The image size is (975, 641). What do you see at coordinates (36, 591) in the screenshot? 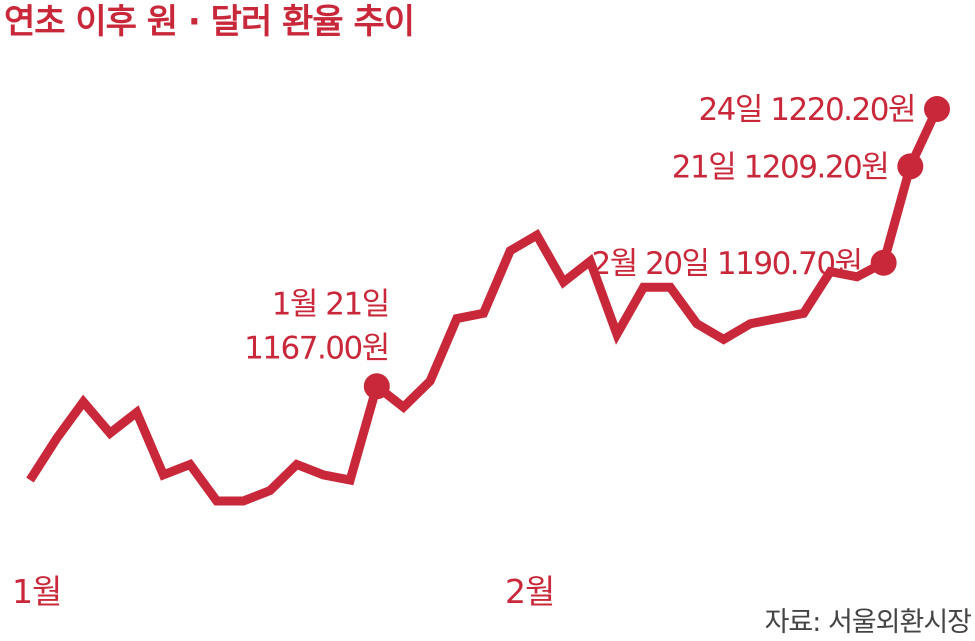
I see `x-tick-label-jan: 1월` at bounding box center [36, 591].